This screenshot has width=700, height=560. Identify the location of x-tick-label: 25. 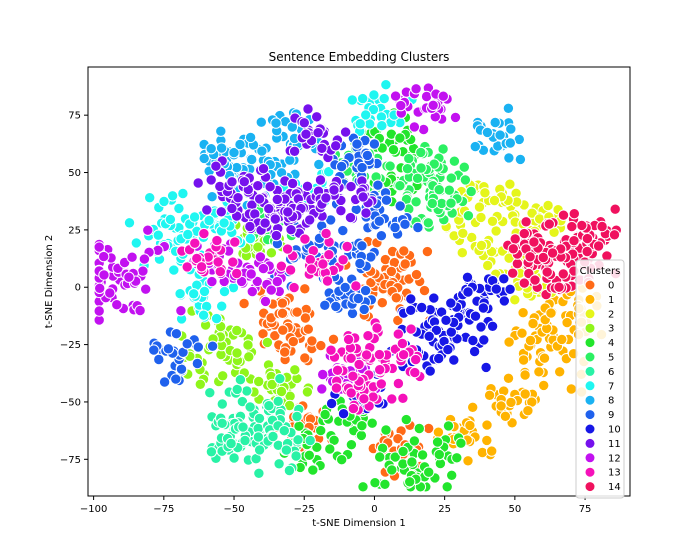
(444, 509).